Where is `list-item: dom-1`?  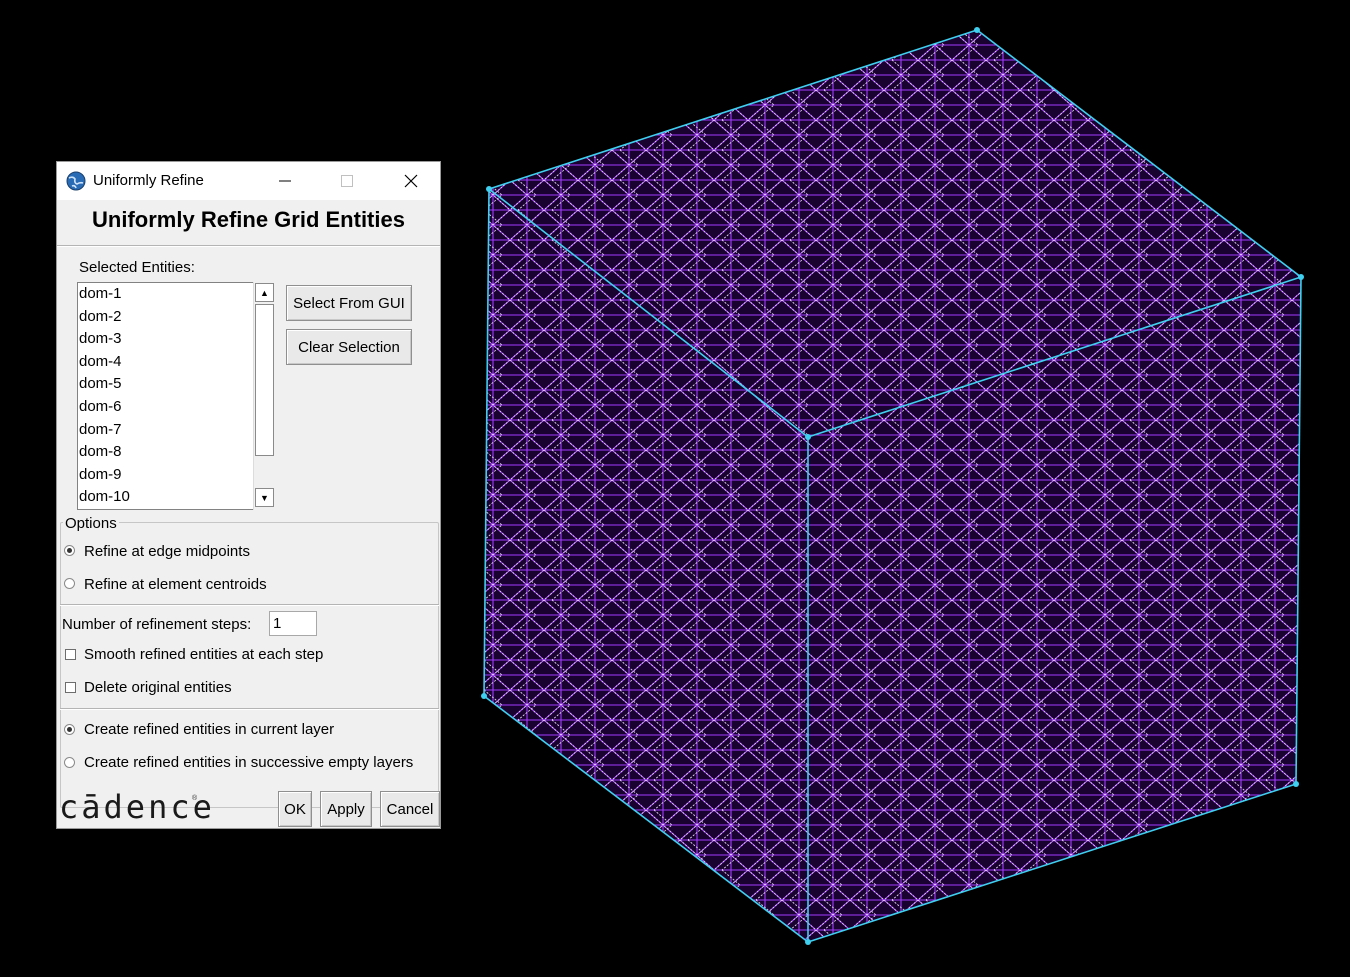 list-item: dom-1 is located at coordinates (100, 293).